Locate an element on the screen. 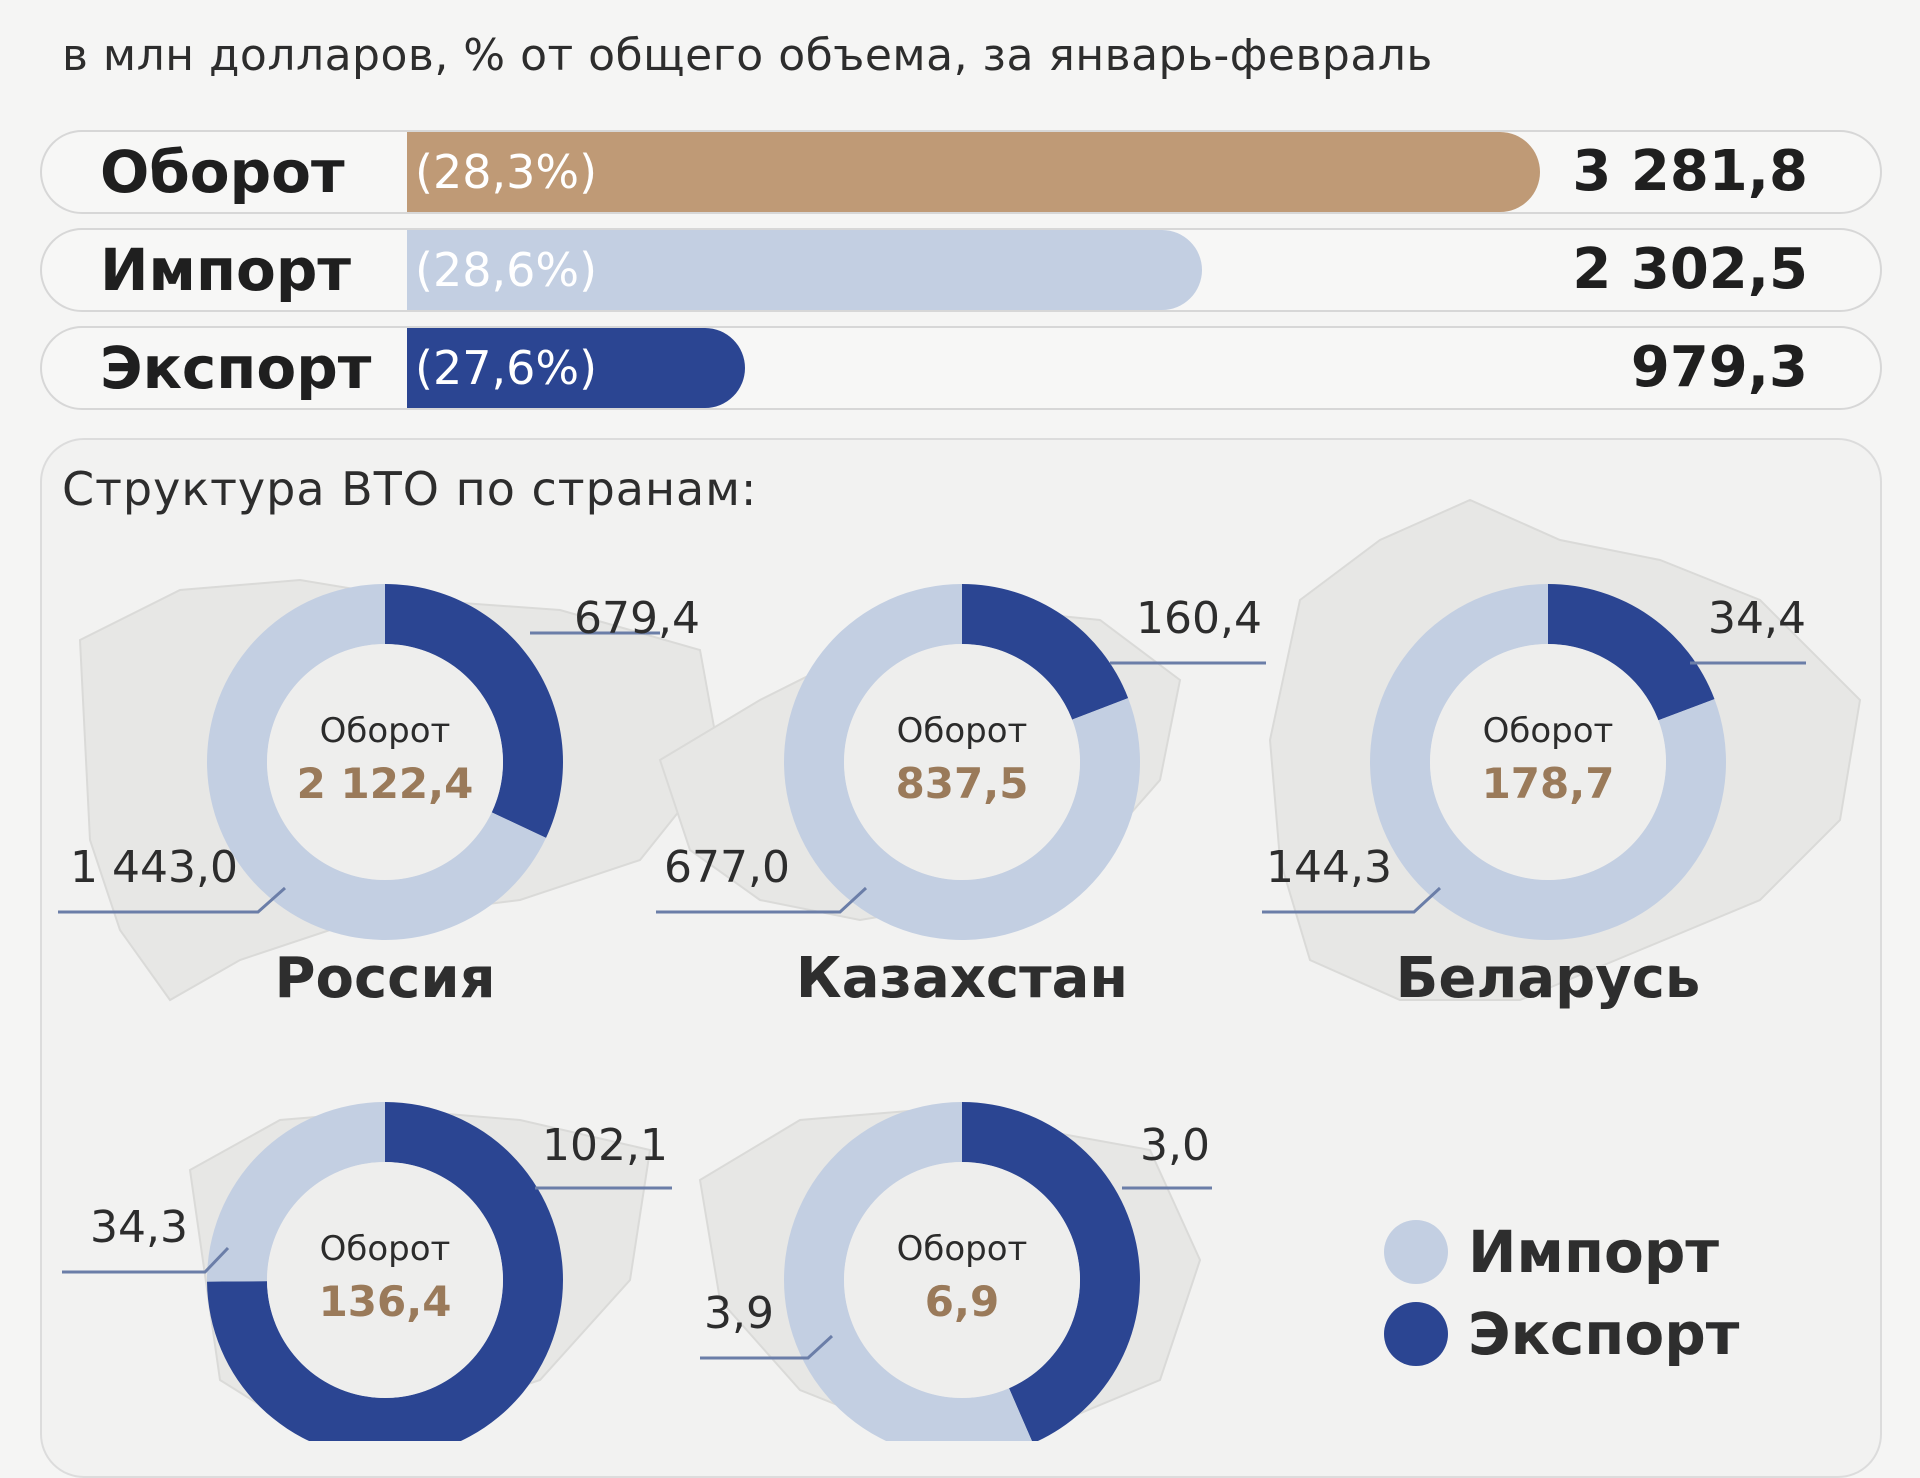 This screenshot has width=1920, height=1478. bar-fill-turnover: (28,3%) is located at coordinates (973, 172).